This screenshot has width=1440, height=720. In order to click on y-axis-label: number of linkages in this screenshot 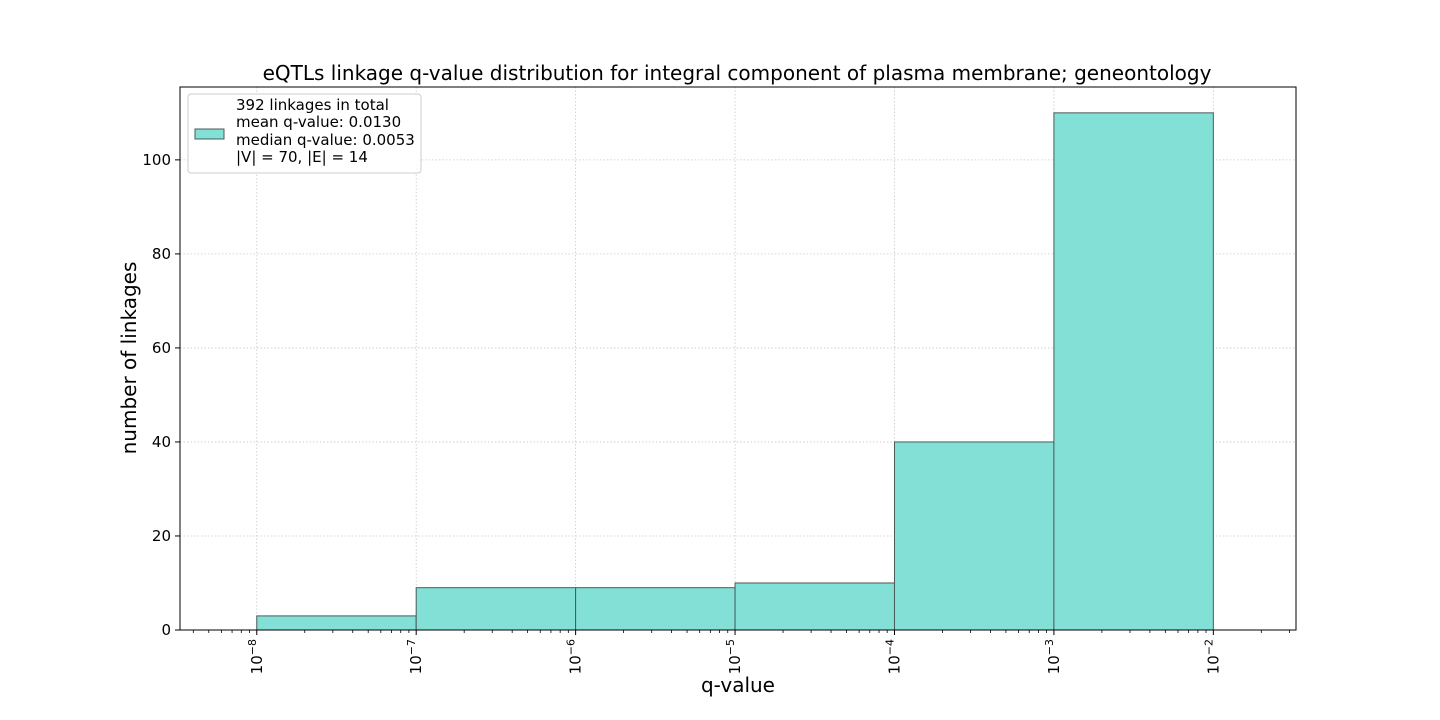, I will do `click(129, 358)`.